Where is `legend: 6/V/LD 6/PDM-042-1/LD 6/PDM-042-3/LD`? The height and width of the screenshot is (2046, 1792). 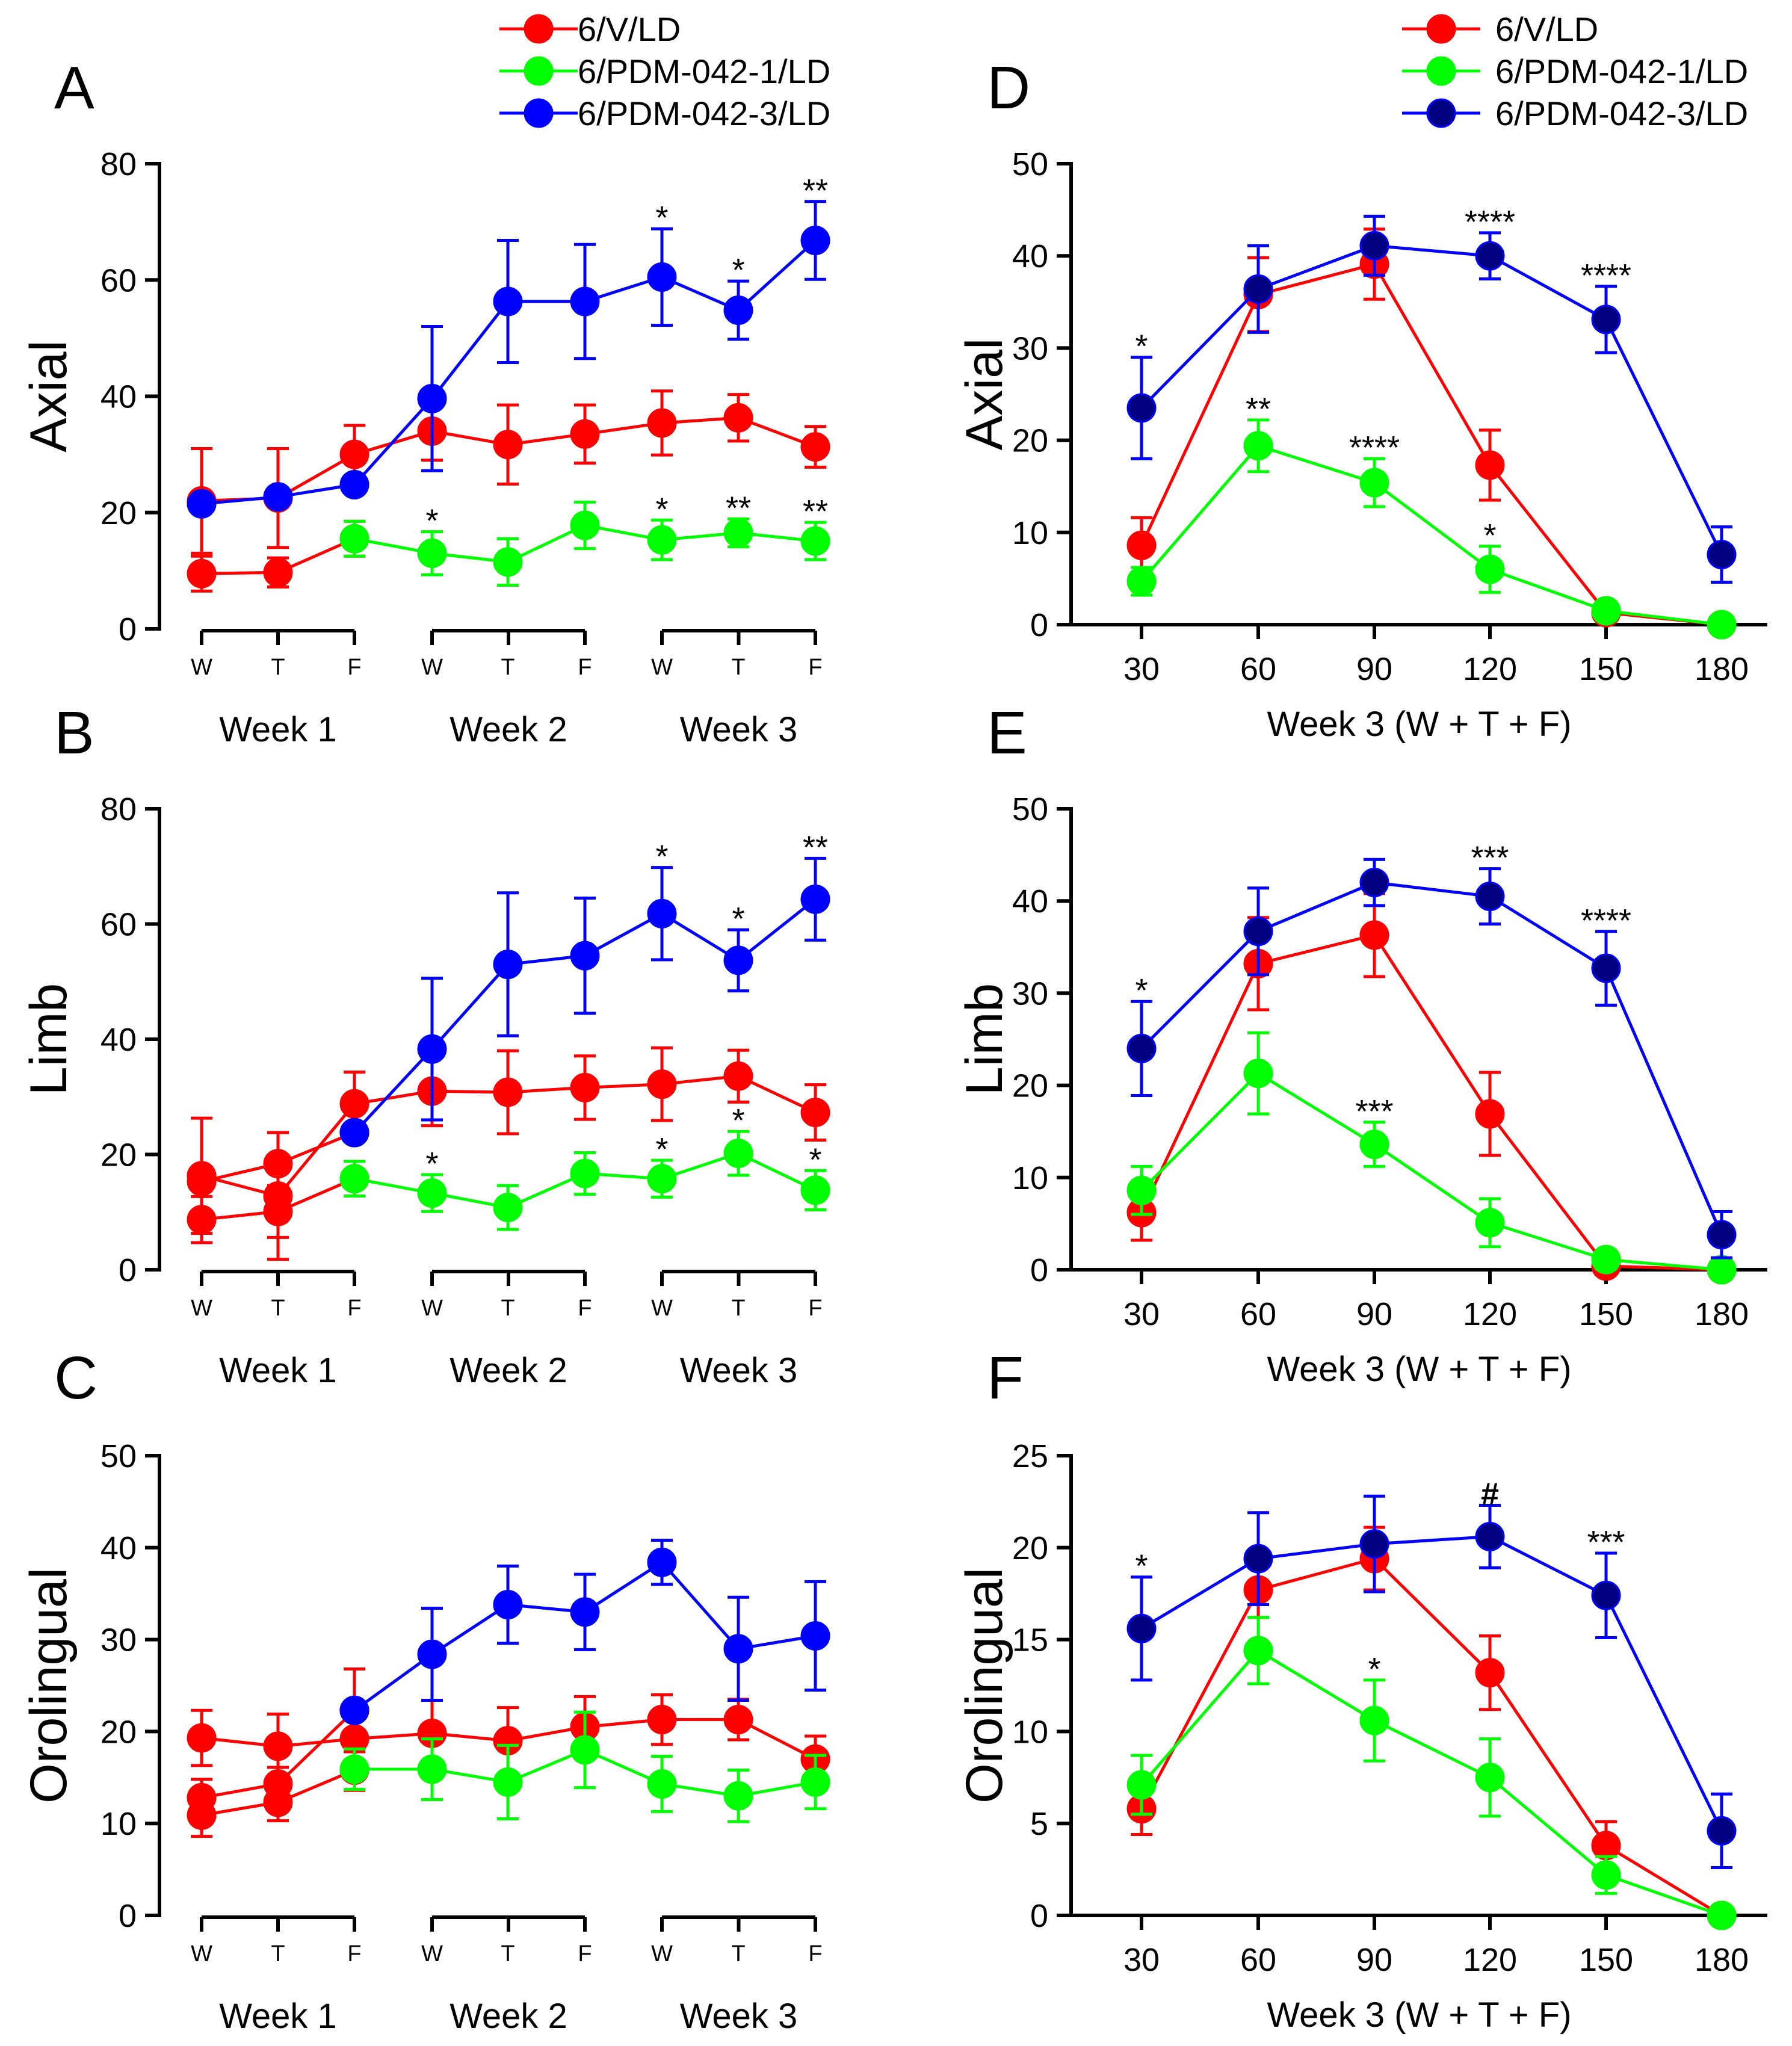
legend: 6/V/LD 6/PDM-042-1/LD 6/PDM-042-3/LD is located at coordinates (665, 71).